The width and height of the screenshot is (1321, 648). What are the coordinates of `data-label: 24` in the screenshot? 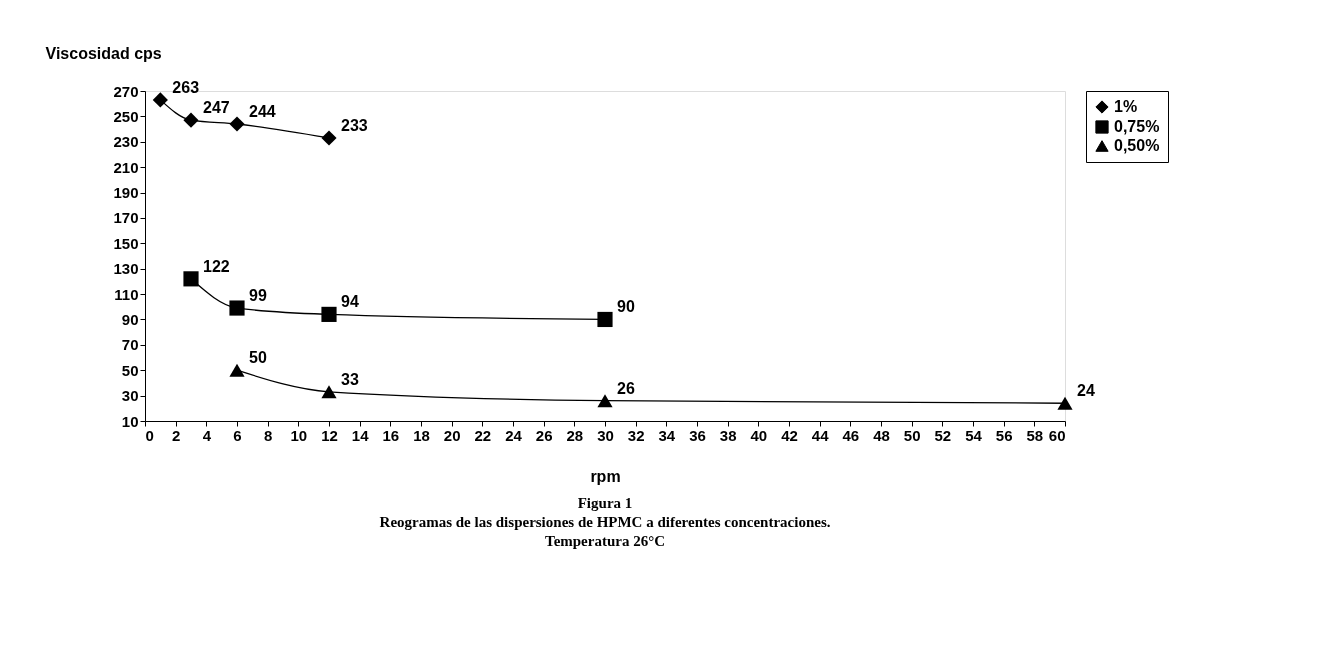 It's located at (1086, 391).